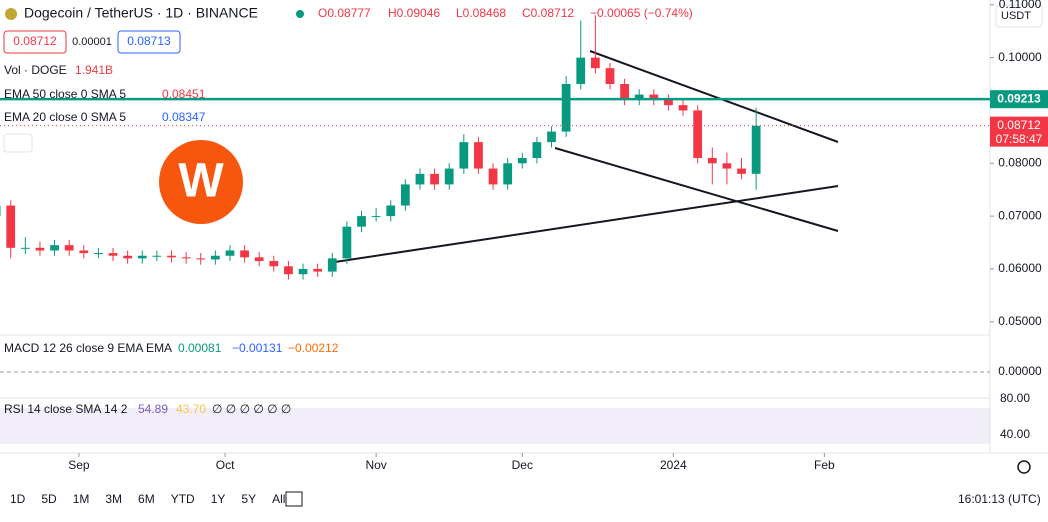 Image resolution: width=1048 pixels, height=522 pixels. Describe the element at coordinates (153, 409) in the screenshot. I see `rsi-value: 54.89` at that location.